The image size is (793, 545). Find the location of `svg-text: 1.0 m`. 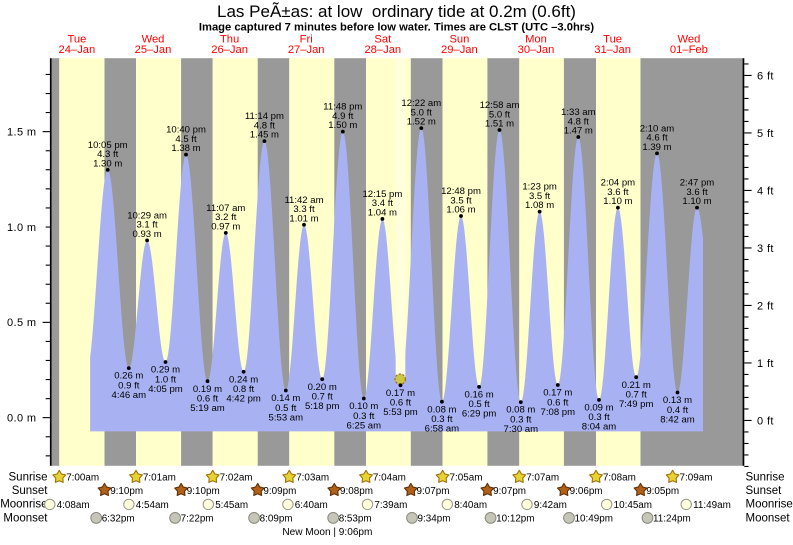

svg-text: 1.0 m is located at coordinates (22, 228).